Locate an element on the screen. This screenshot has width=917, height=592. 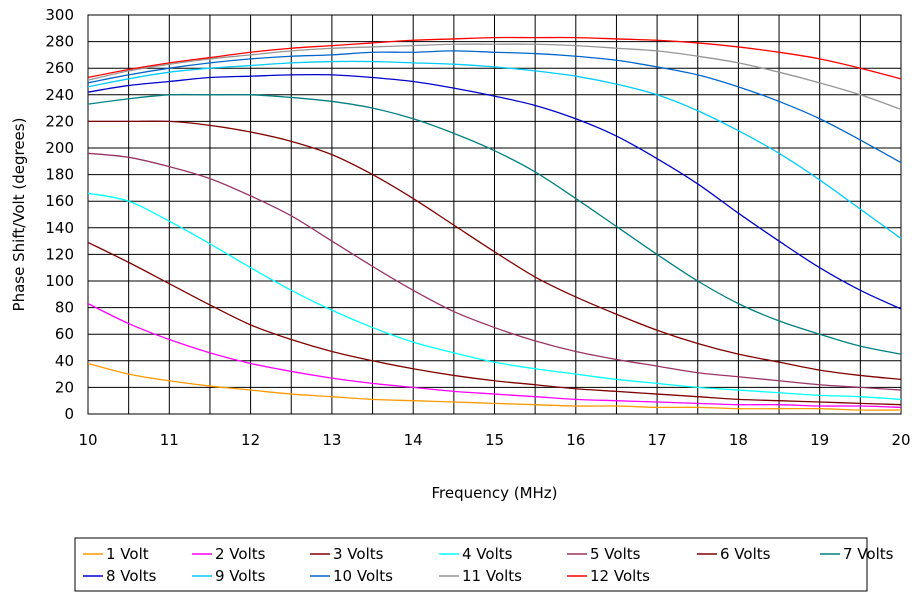
y-tick-label: 80 is located at coordinates (64, 308).